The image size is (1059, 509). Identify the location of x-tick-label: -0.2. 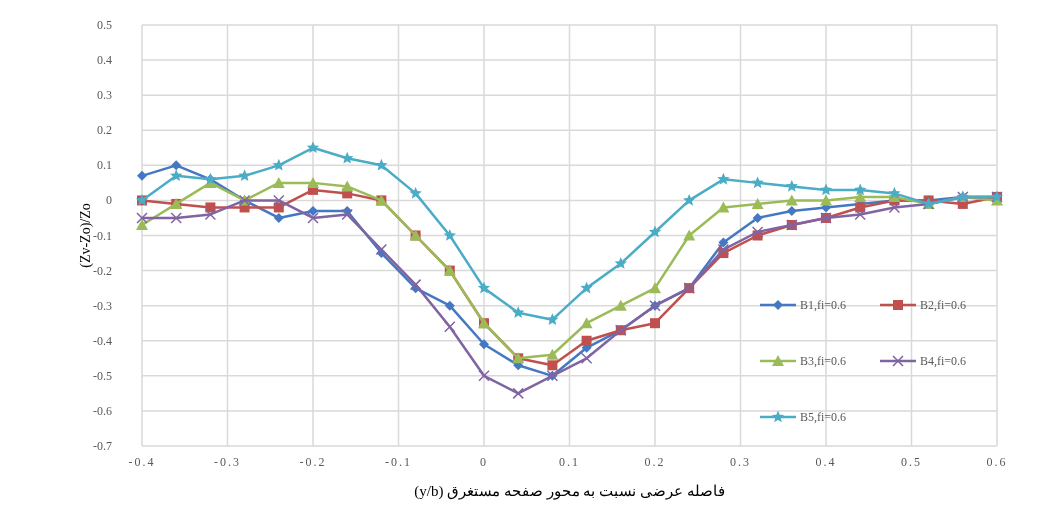
(313, 462).